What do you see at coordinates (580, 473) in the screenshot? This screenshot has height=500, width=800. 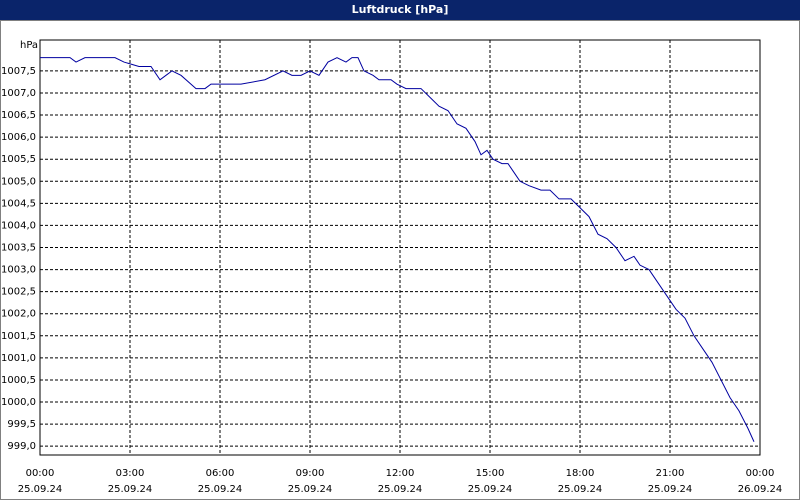 I see `x-tick-label: 18:00` at bounding box center [580, 473].